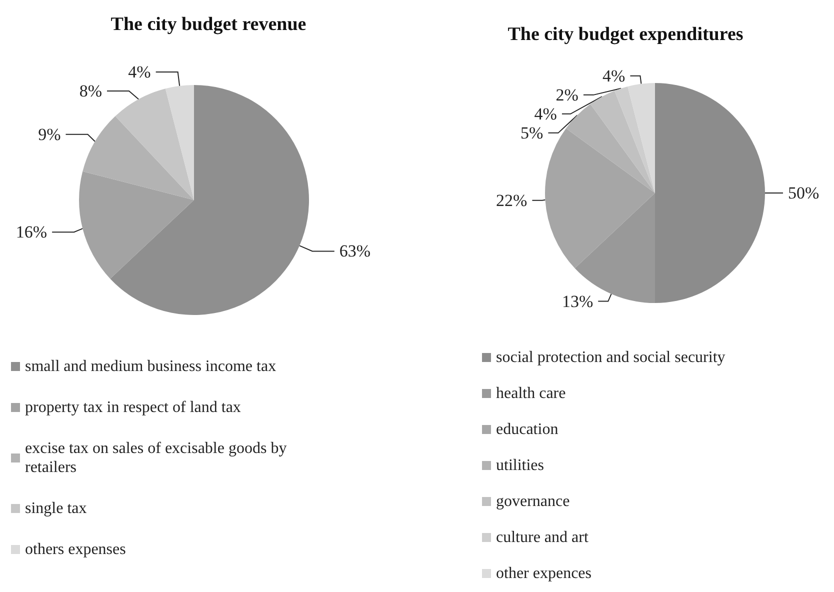 The width and height of the screenshot is (834, 592). I want to click on legend-label: single tax, so click(56, 508).